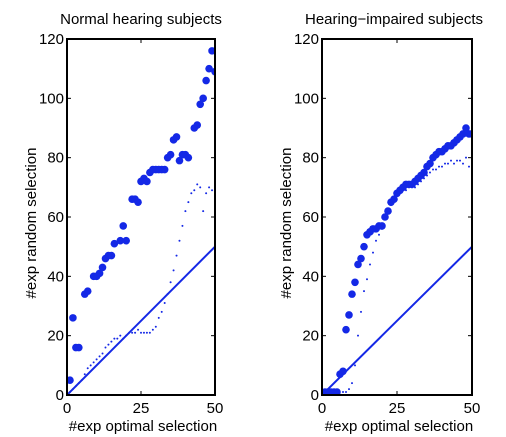 Image resolution: width=506 pixels, height=437 pixels. Describe the element at coordinates (310, 336) in the screenshot. I see `y-tick-label: 20` at that location.